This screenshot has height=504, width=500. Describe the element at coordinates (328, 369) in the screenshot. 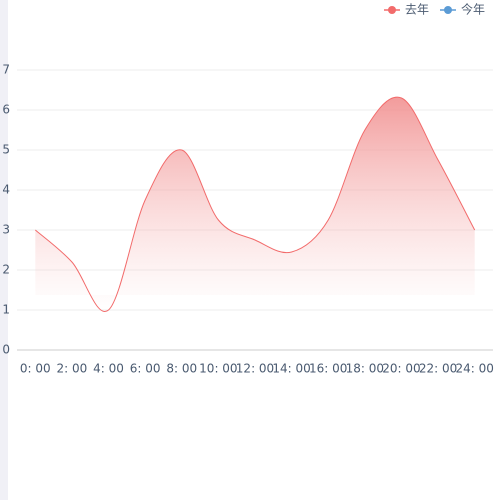

I see `x-tick-label: 16: 00` at that location.